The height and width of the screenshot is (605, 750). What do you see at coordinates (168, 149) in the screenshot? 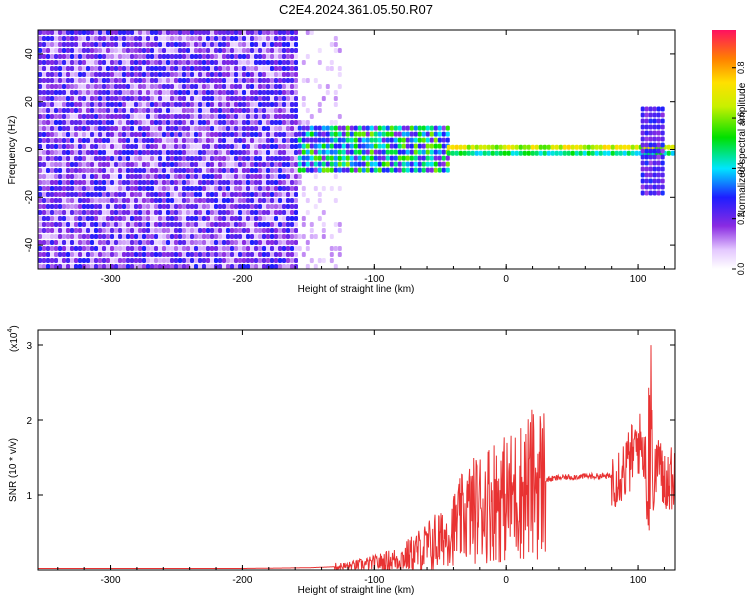
I see `spectrogram-region` at bounding box center [168, 149].